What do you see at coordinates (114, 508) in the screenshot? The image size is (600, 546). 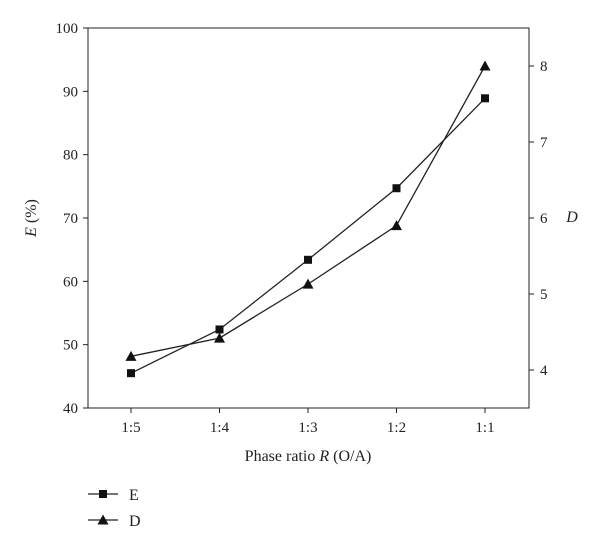 I see `legend: ED` at bounding box center [114, 508].